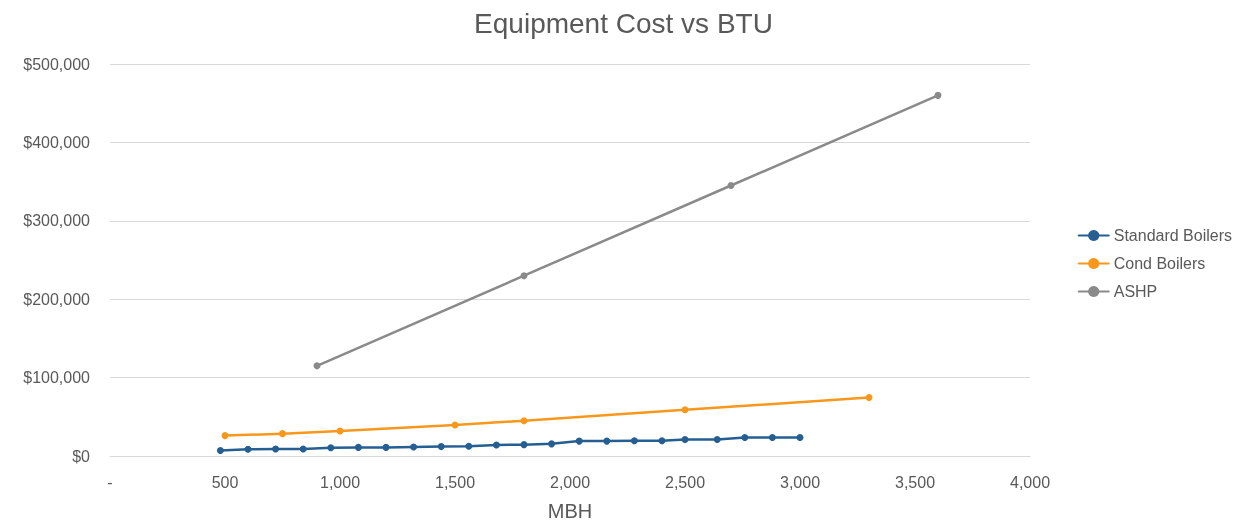  Describe the element at coordinates (685, 482) in the screenshot. I see `x-tick-label: 2,500` at that location.